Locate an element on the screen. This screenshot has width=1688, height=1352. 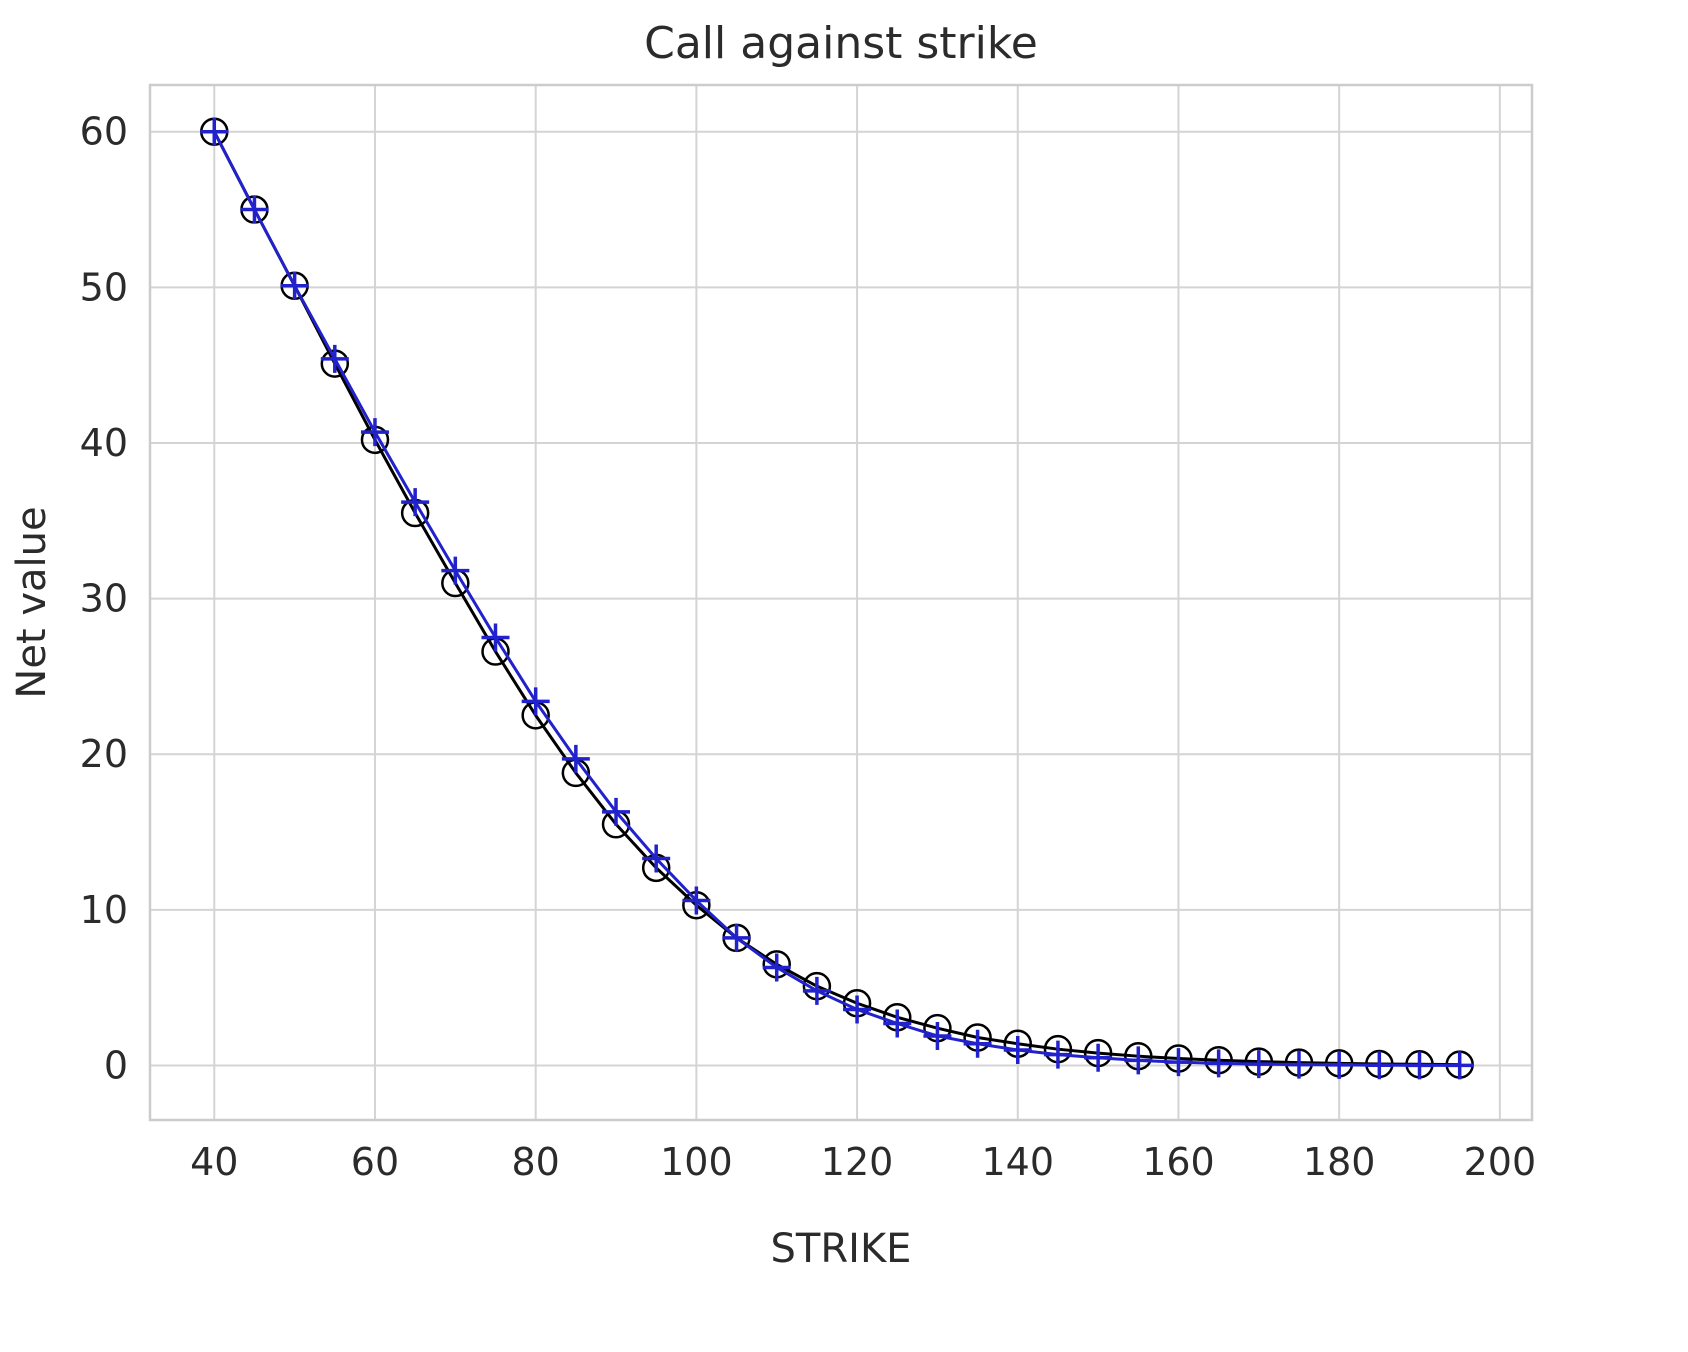
x-tick-label: 200 is located at coordinates (1500, 1162).